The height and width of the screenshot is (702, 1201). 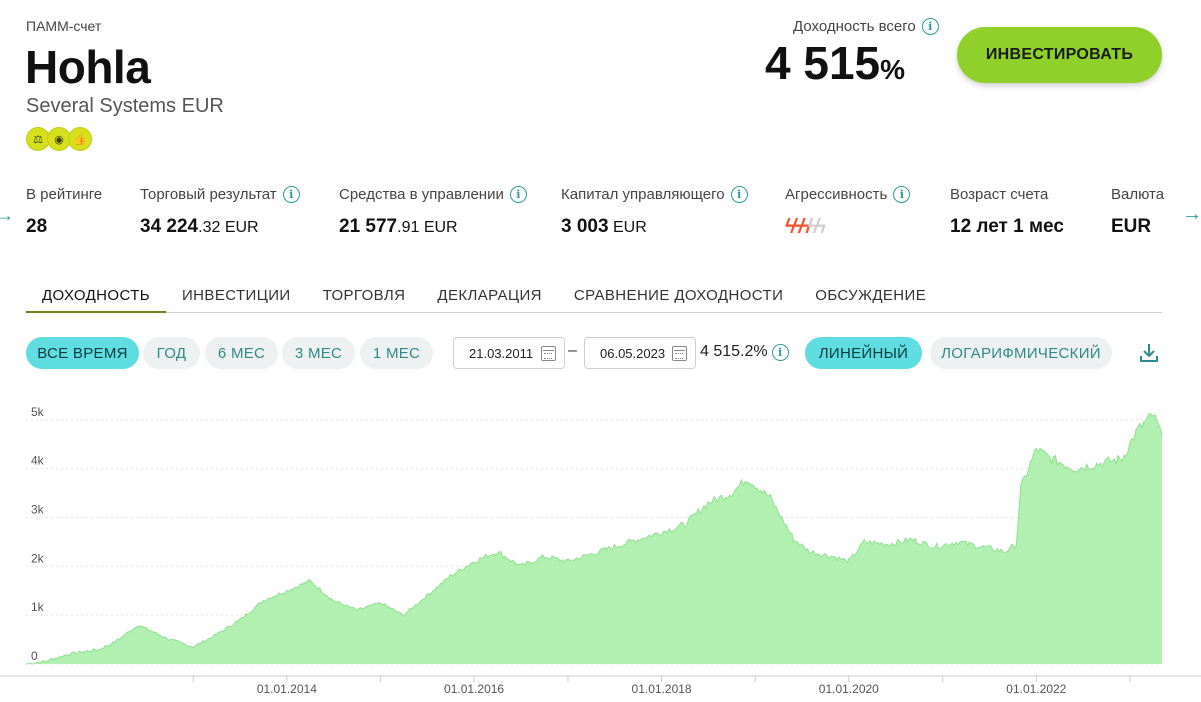 What do you see at coordinates (823, 63) in the screenshot?
I see `total-return-number: 4 515` at bounding box center [823, 63].